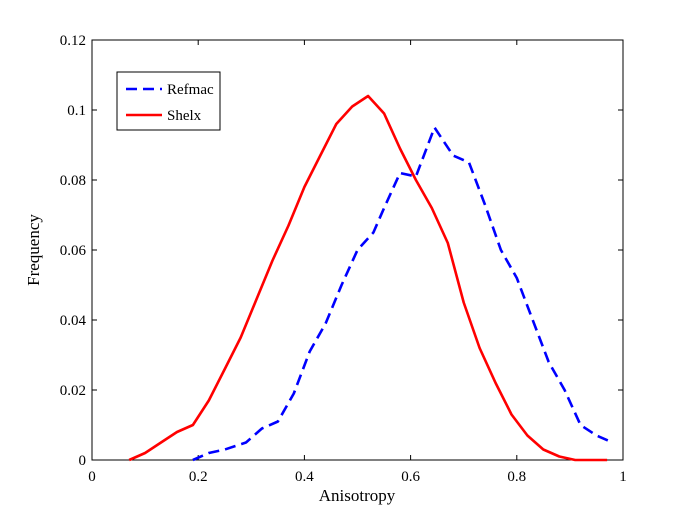 Image resolution: width=692 pixels, height=517 pixels. What do you see at coordinates (190, 90) in the screenshot?
I see `legend-label-refmac: Refmac` at bounding box center [190, 90].